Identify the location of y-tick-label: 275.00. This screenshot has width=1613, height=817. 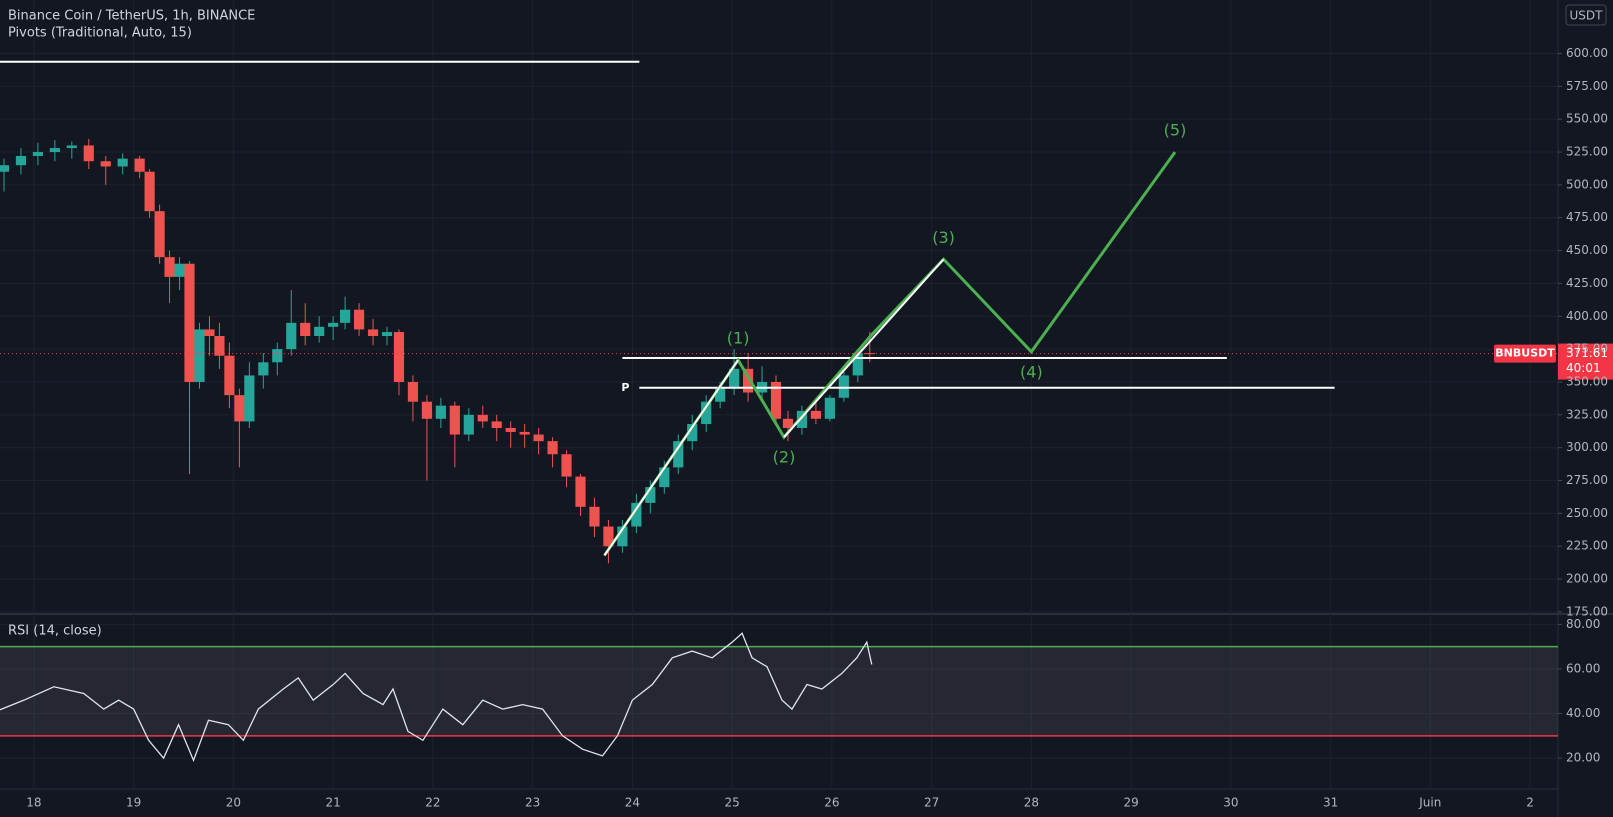
(1587, 480).